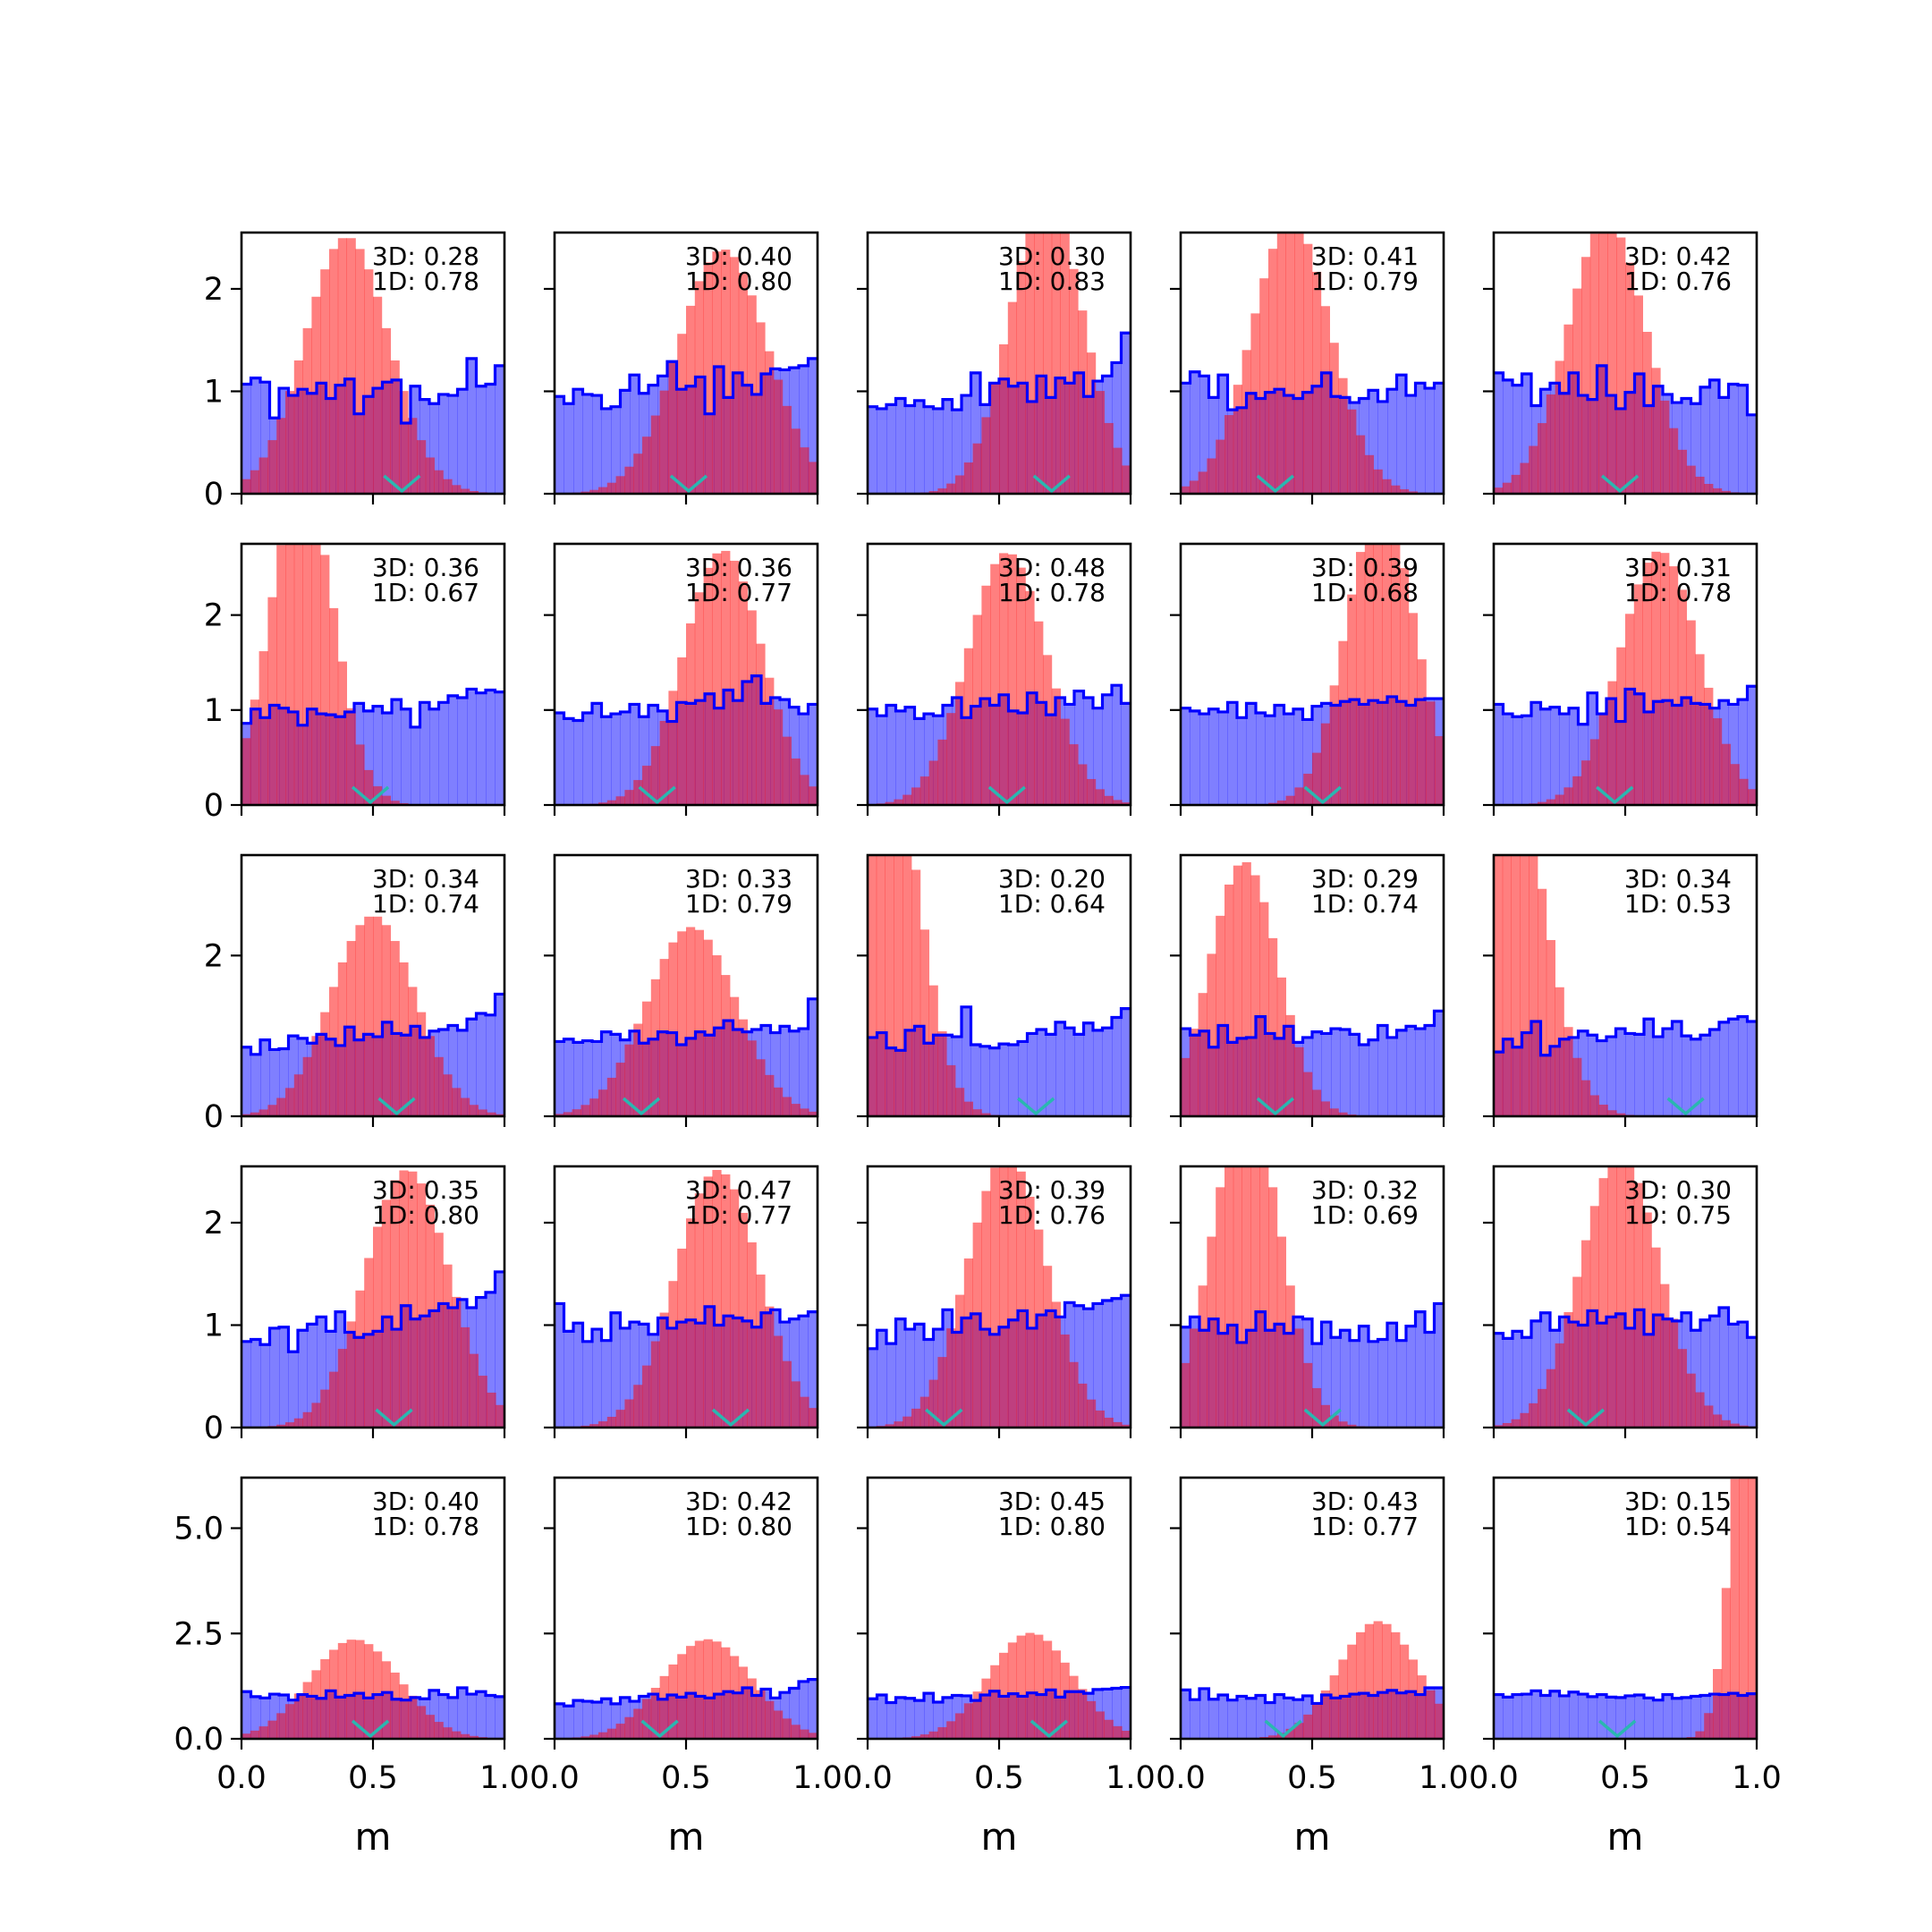 The width and height of the screenshot is (1932, 1932). What do you see at coordinates (738, 1190) in the screenshot?
I see `score-annotation: 3D: 0.47` at bounding box center [738, 1190].